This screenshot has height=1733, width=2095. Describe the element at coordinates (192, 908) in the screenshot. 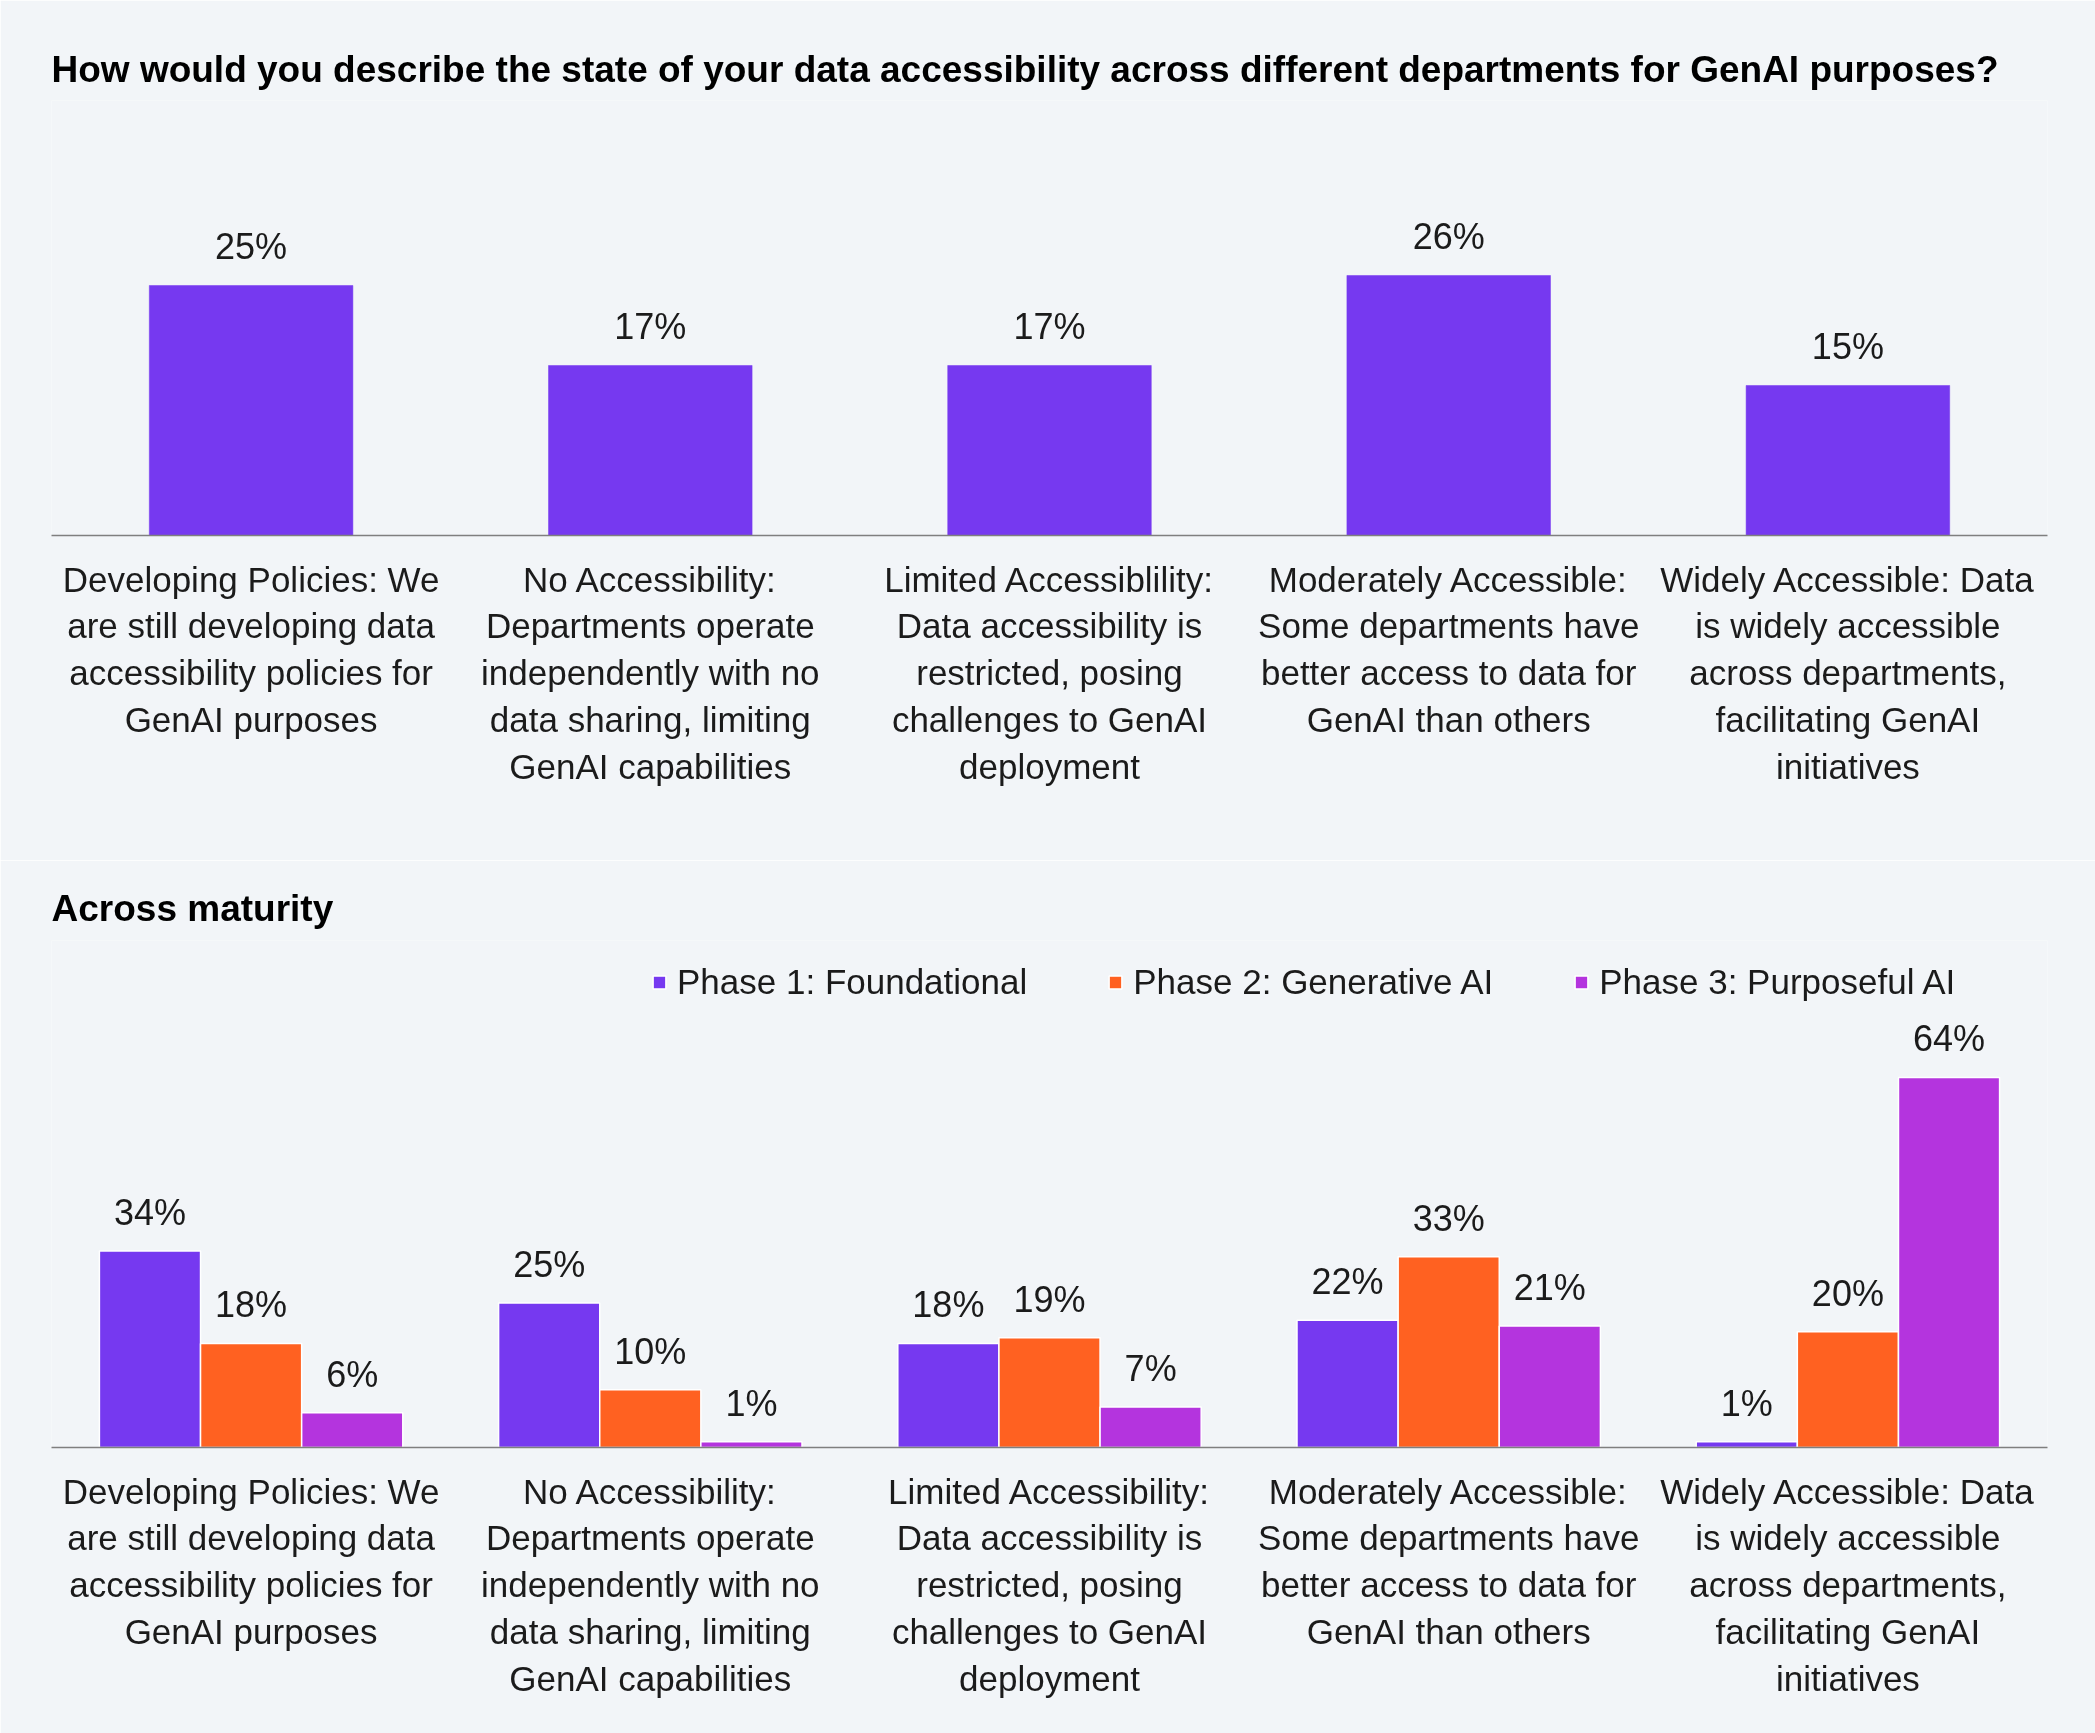

I see `chart-title: Across maturity` at that location.